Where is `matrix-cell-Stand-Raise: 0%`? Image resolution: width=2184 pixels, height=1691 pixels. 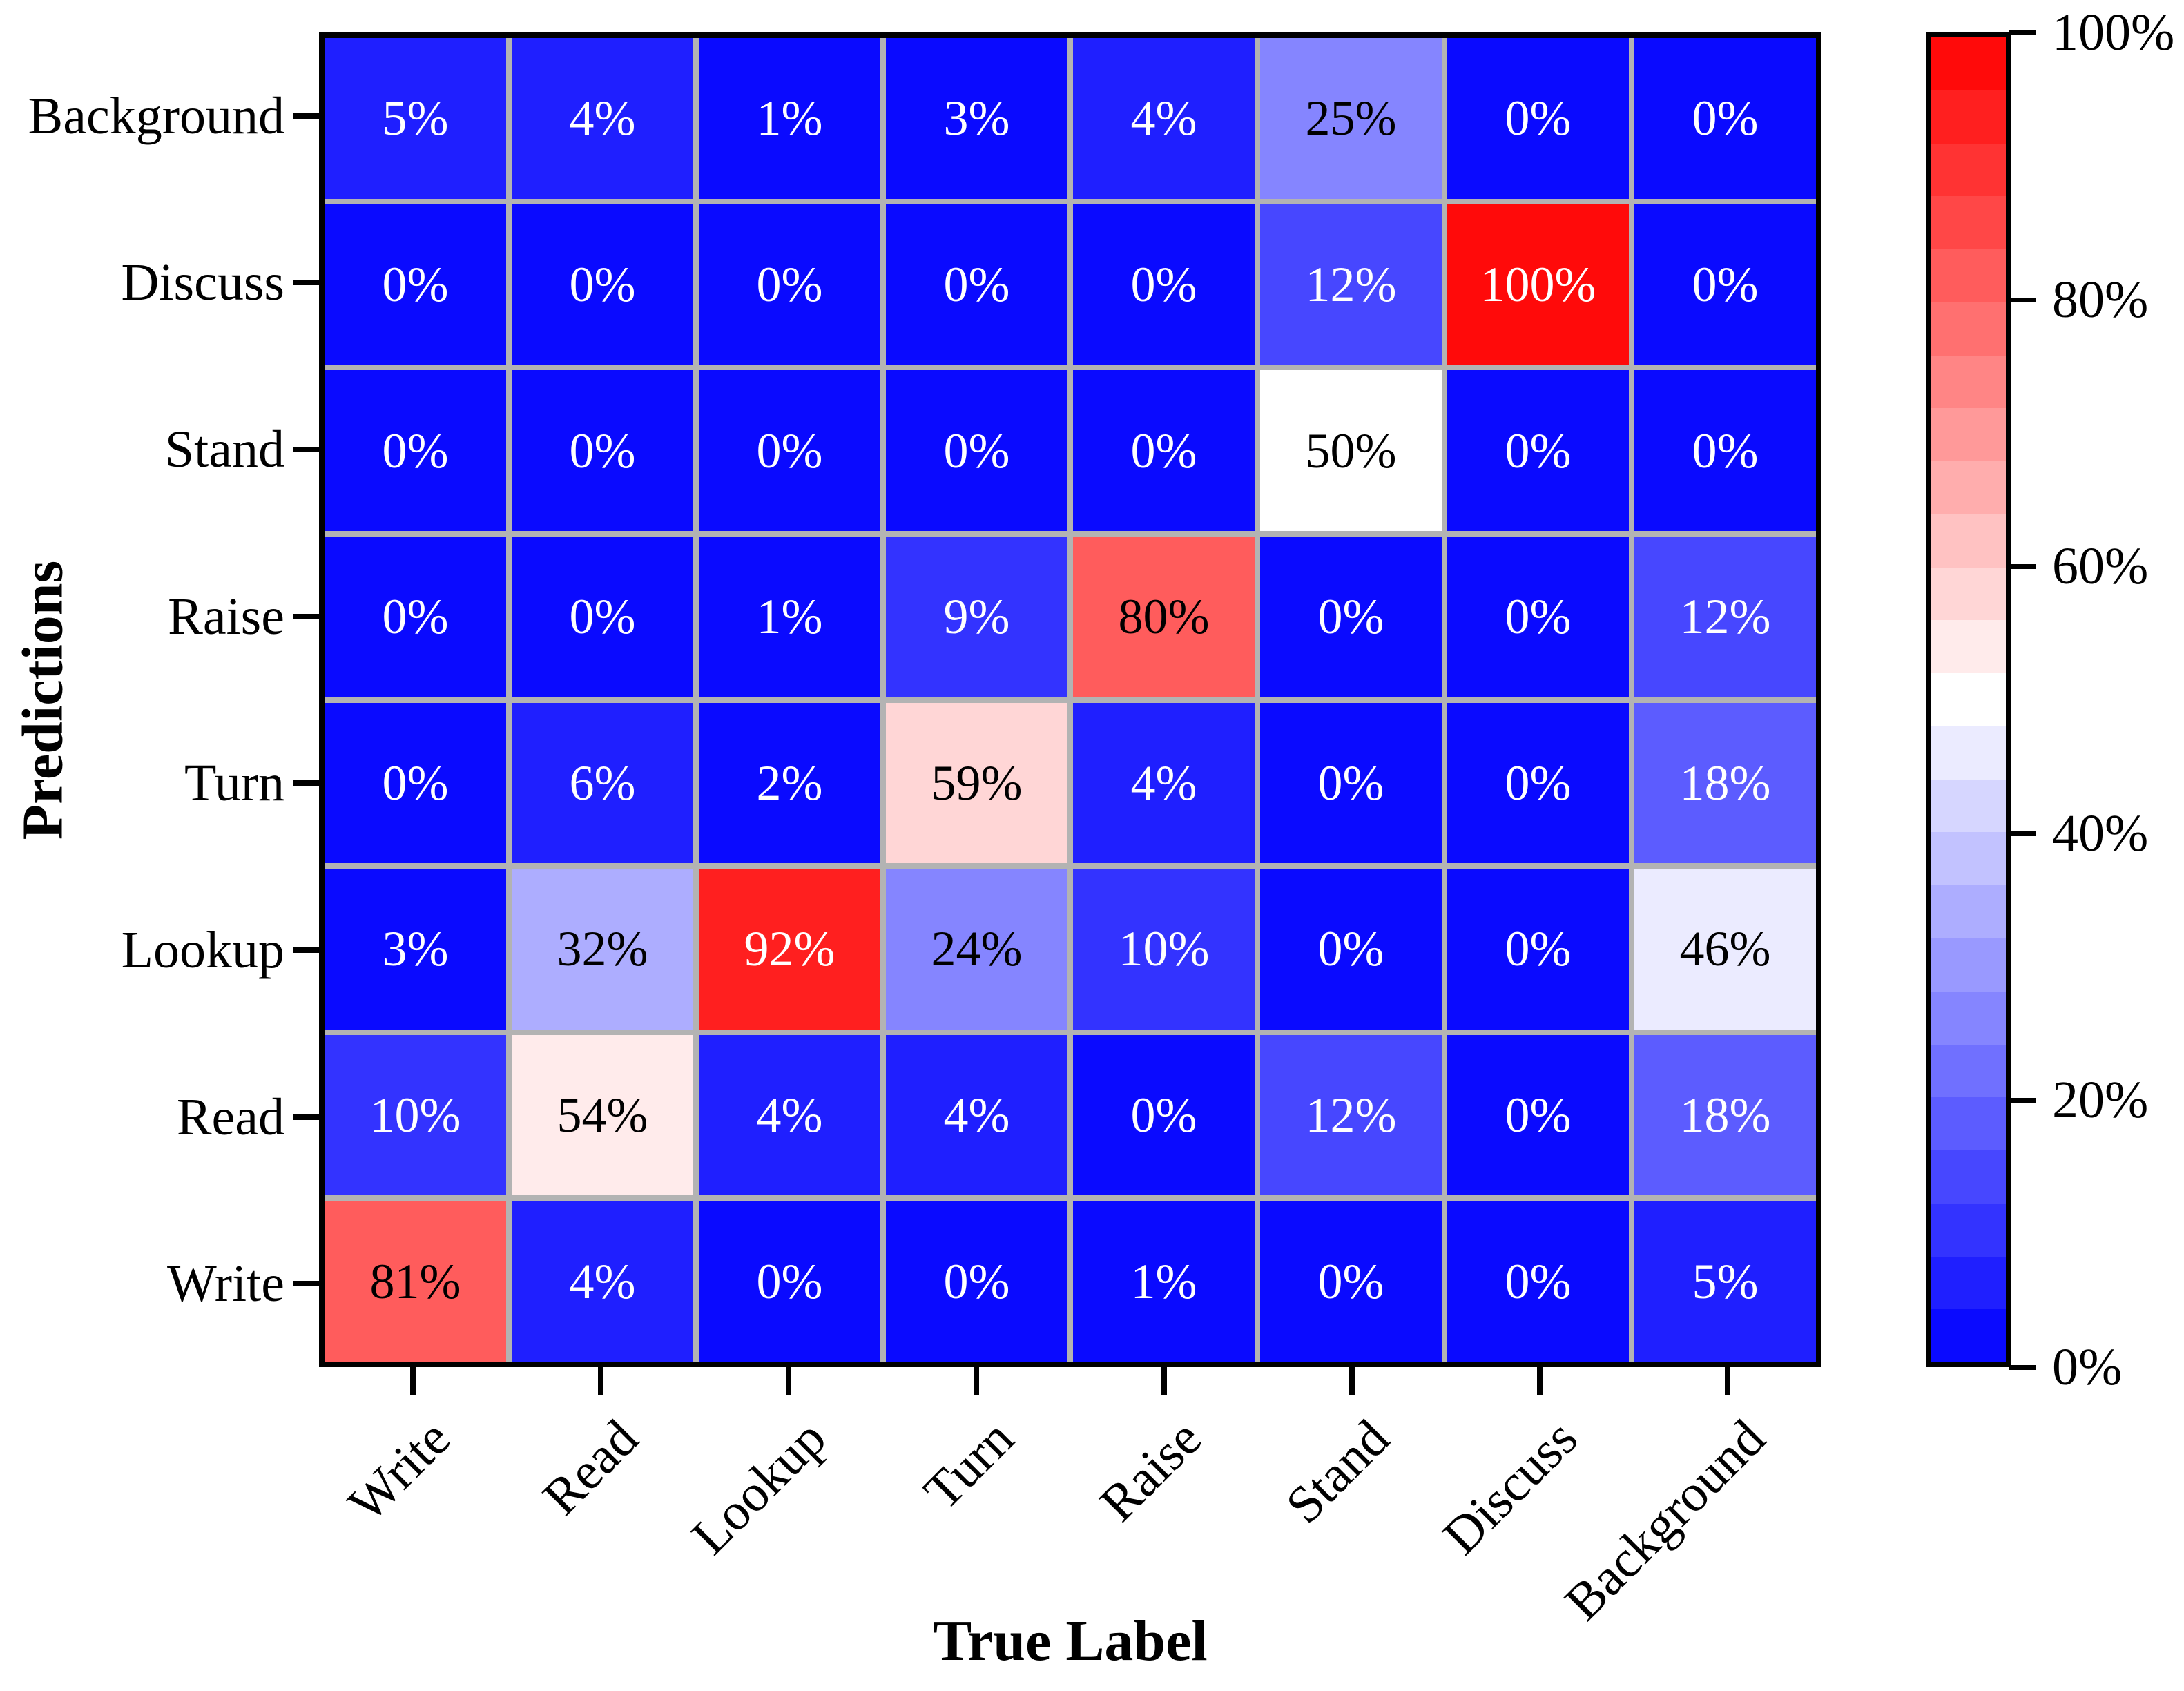 matrix-cell-Stand-Raise: 0% is located at coordinates (1164, 450).